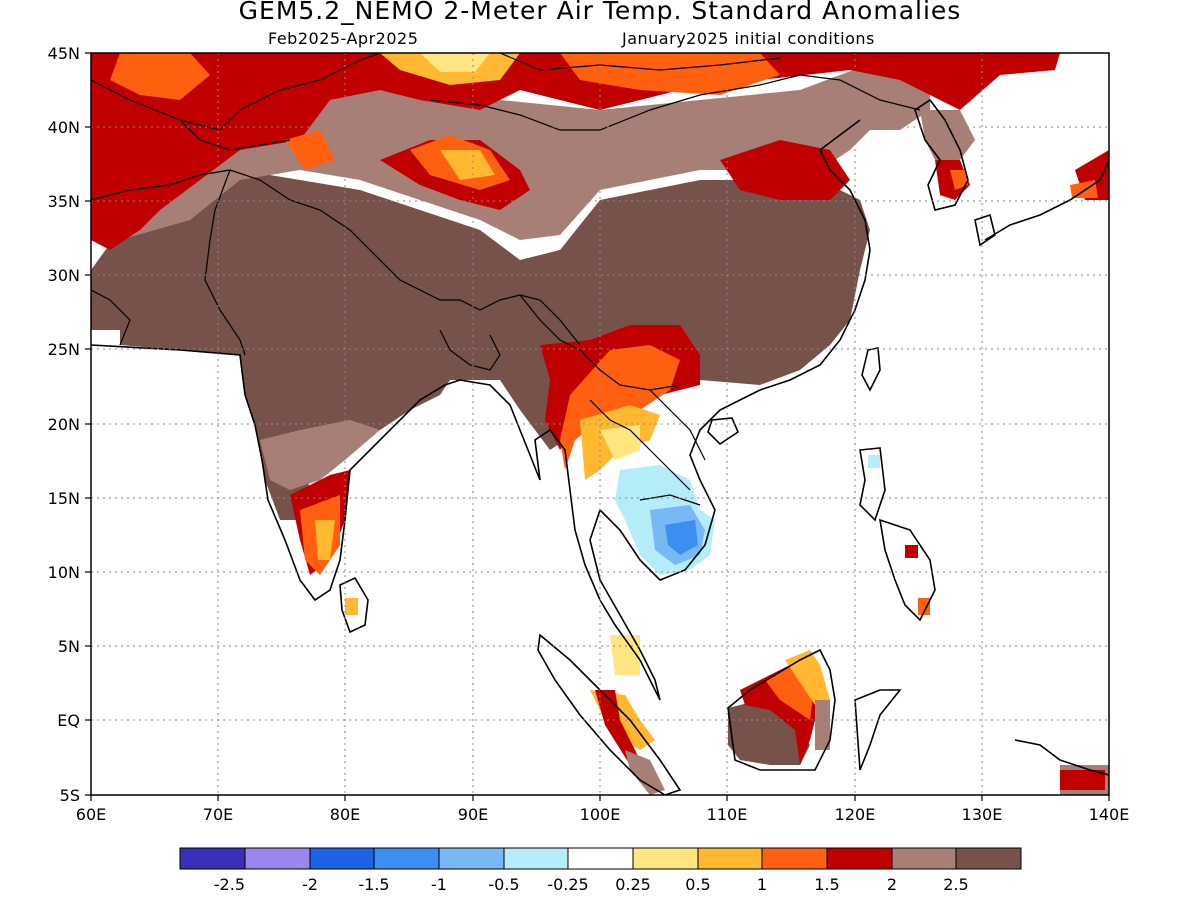 The width and height of the screenshot is (1200, 900). Describe the element at coordinates (470, 350) in the screenshot. I see `border-bangladesh` at that location.